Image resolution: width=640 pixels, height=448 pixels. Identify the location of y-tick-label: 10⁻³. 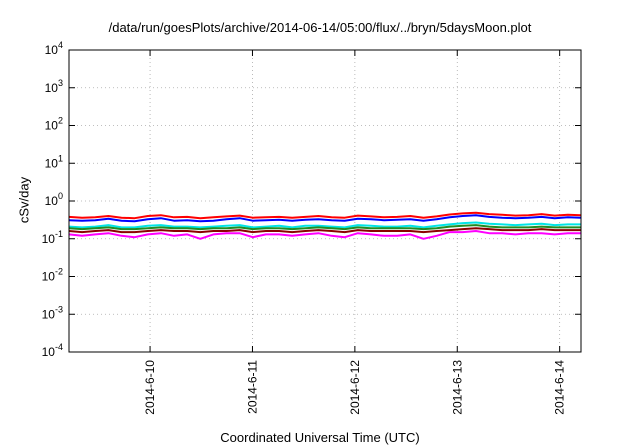
(52, 312).